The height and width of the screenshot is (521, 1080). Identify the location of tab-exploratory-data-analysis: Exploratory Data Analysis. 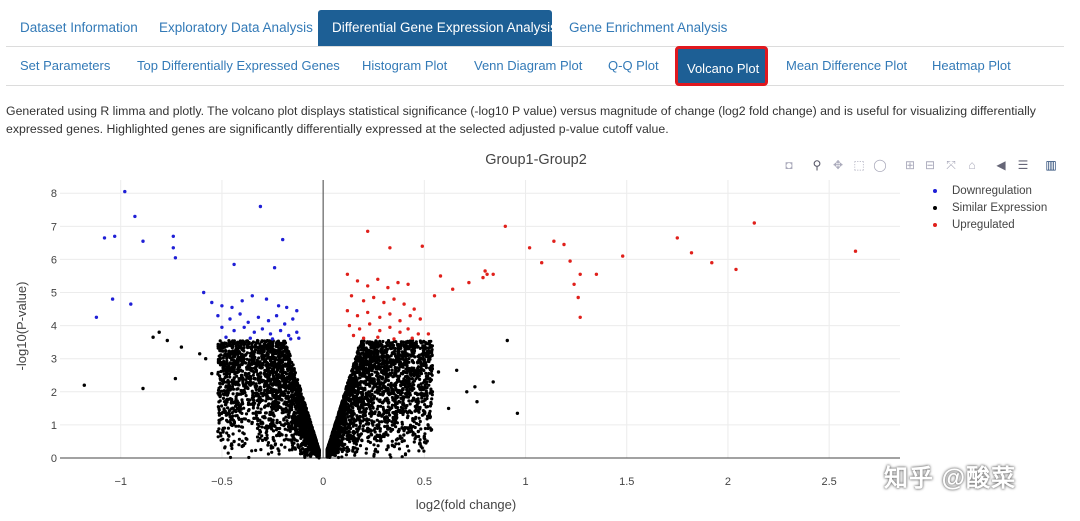
(236, 27).